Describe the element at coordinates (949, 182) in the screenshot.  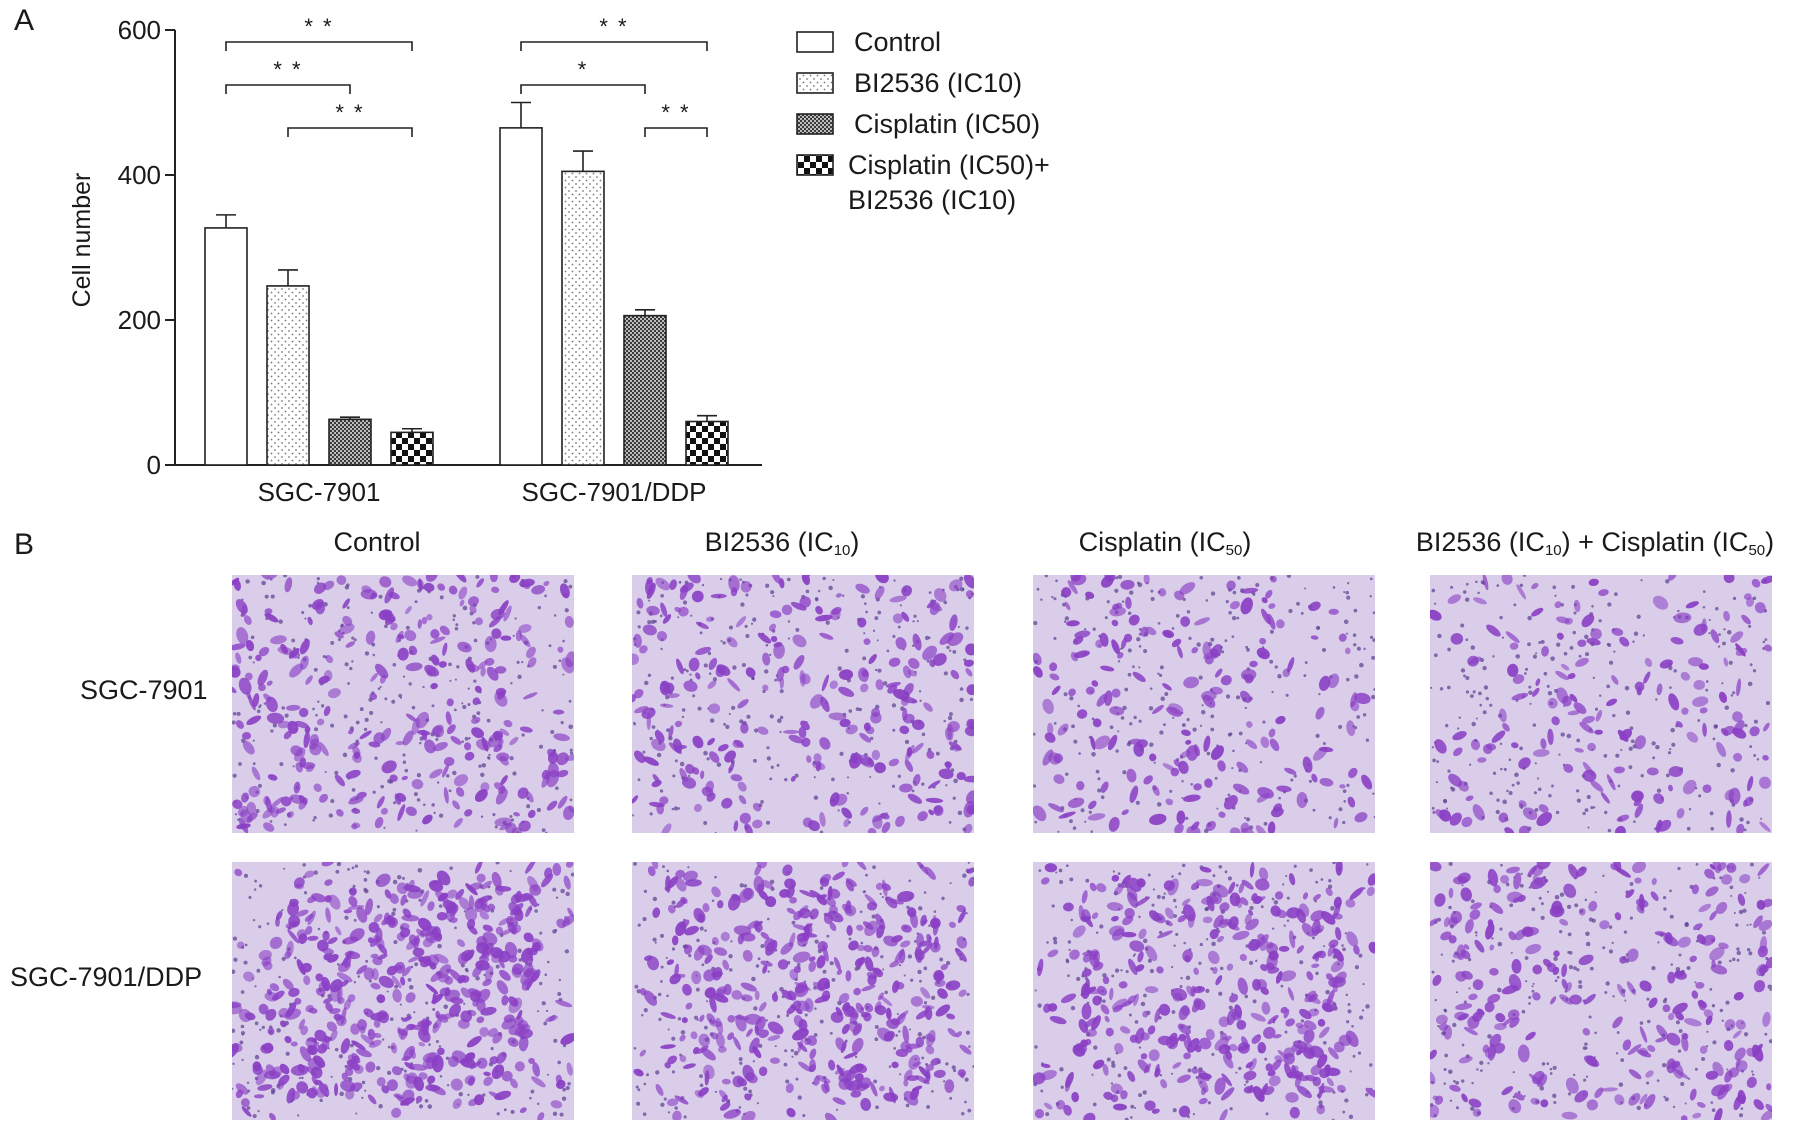
I see `legend-entry-3: Cisplatin (IC50)+ BI2536 (IC10)` at that location.